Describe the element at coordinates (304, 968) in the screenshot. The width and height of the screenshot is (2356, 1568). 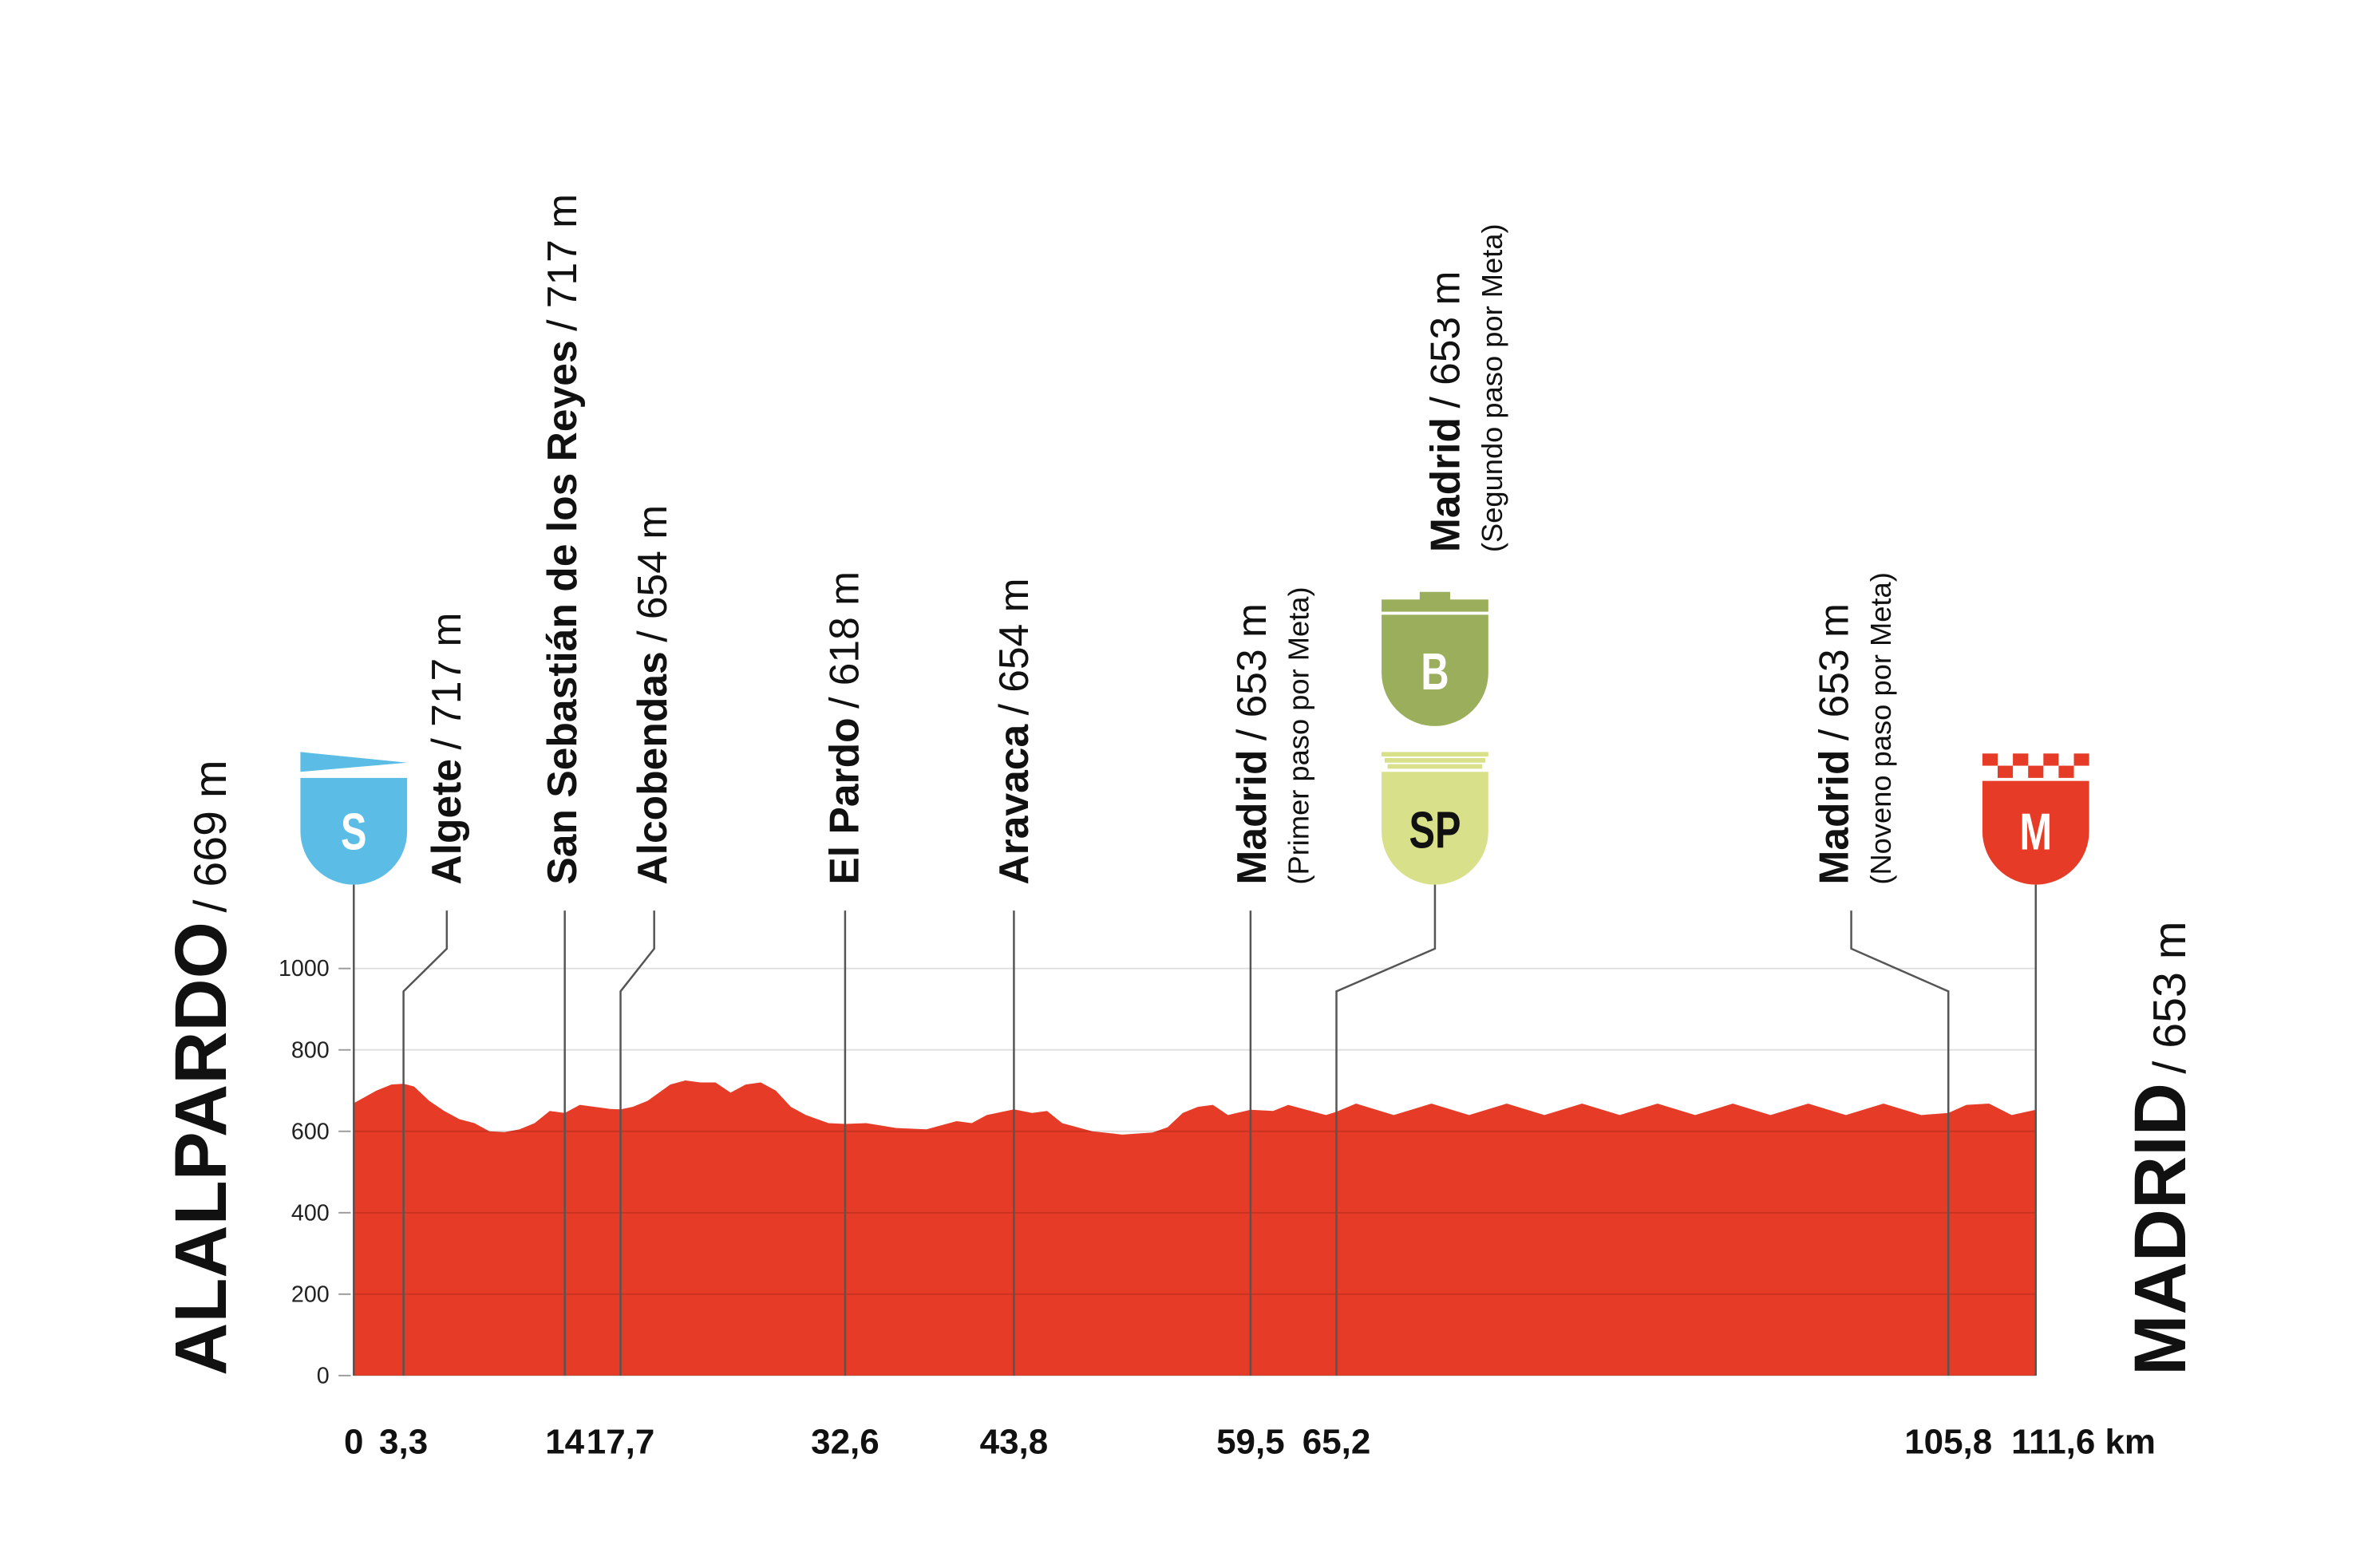
I see `y-tick-label: 1000` at that location.